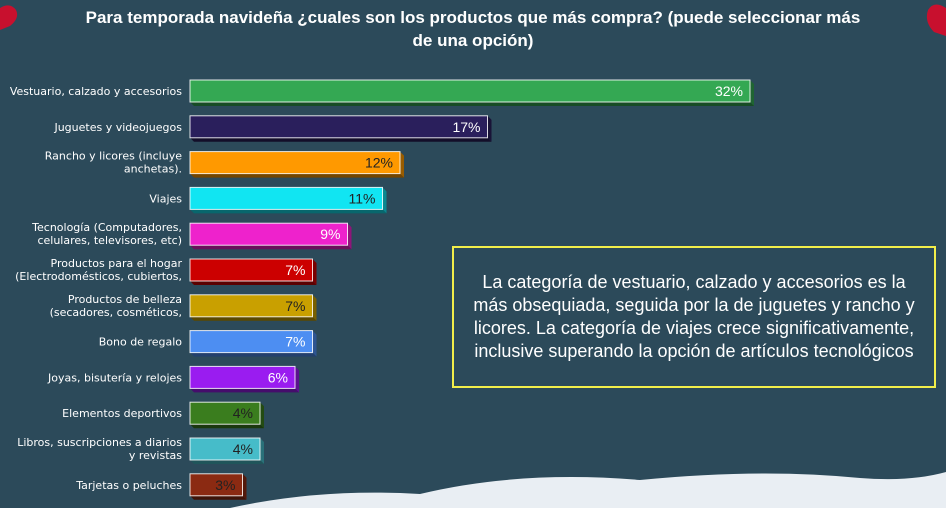 This screenshot has width=946, height=508. Describe the element at coordinates (729, 91) in the screenshot. I see `bar-value-label: 32%` at that location.